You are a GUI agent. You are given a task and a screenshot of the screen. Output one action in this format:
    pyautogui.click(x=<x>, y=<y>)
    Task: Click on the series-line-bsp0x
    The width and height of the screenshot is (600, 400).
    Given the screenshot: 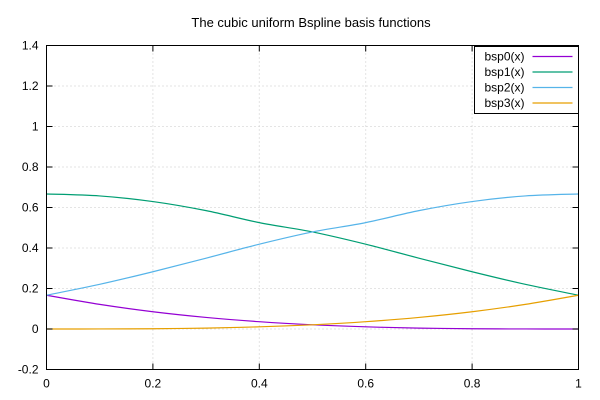 What is the action you would take?
    pyautogui.click(x=312, y=312)
    